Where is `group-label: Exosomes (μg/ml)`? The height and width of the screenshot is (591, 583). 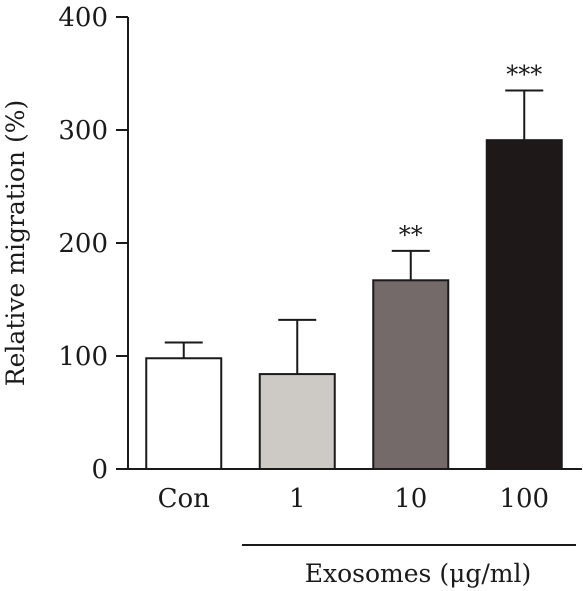
group-label: Exosomes (μg/ml) is located at coordinates (418, 573).